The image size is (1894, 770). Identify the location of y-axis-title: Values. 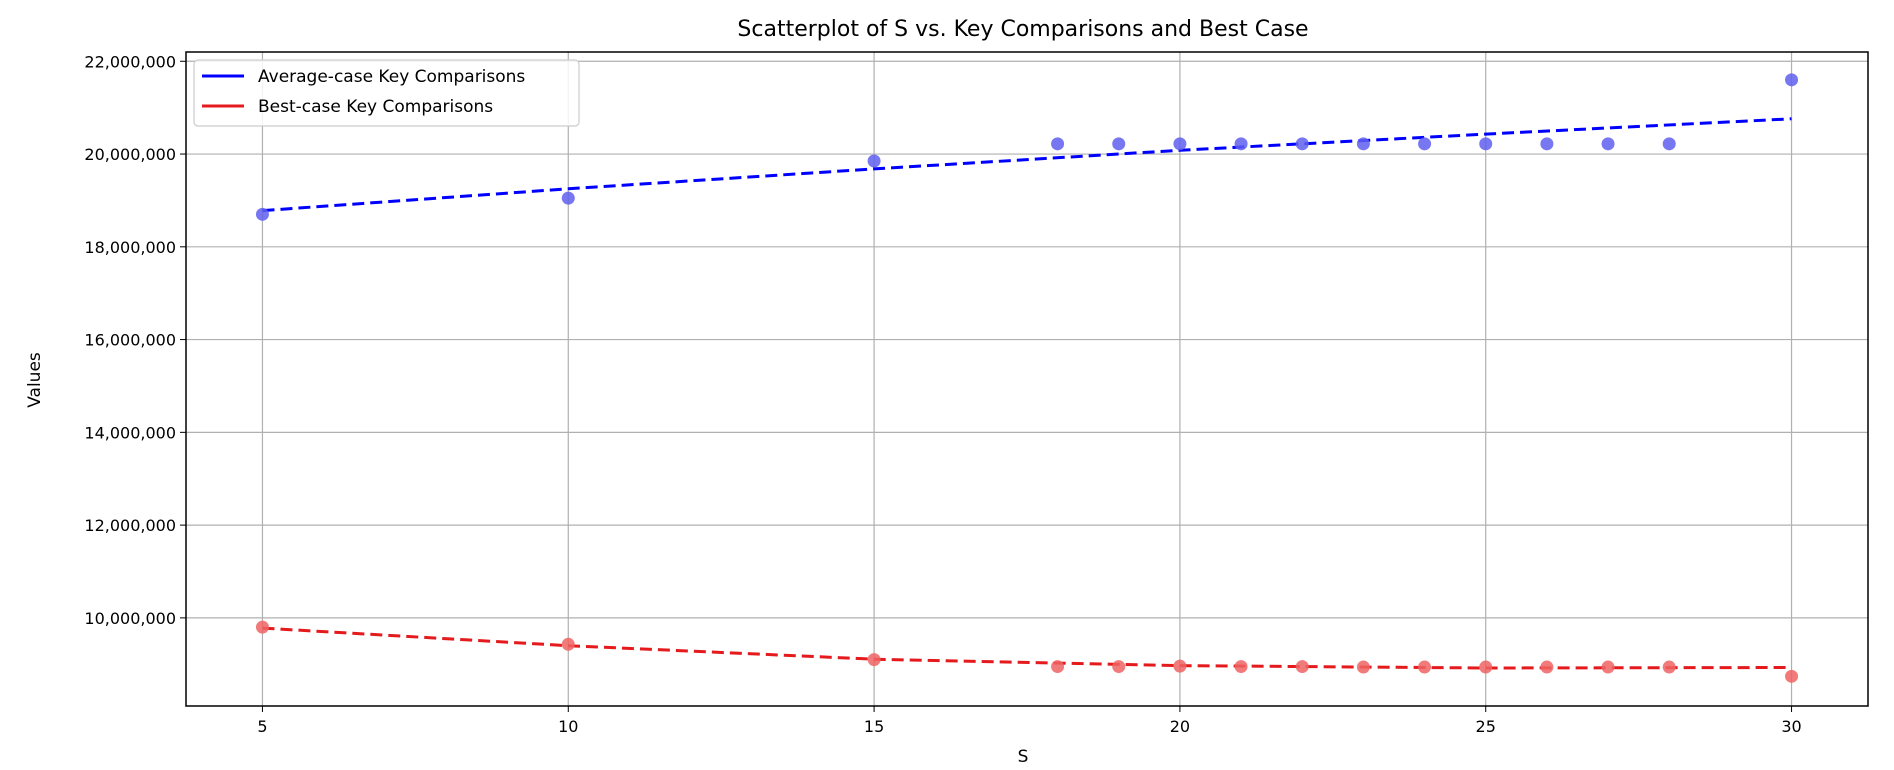
(35, 380).